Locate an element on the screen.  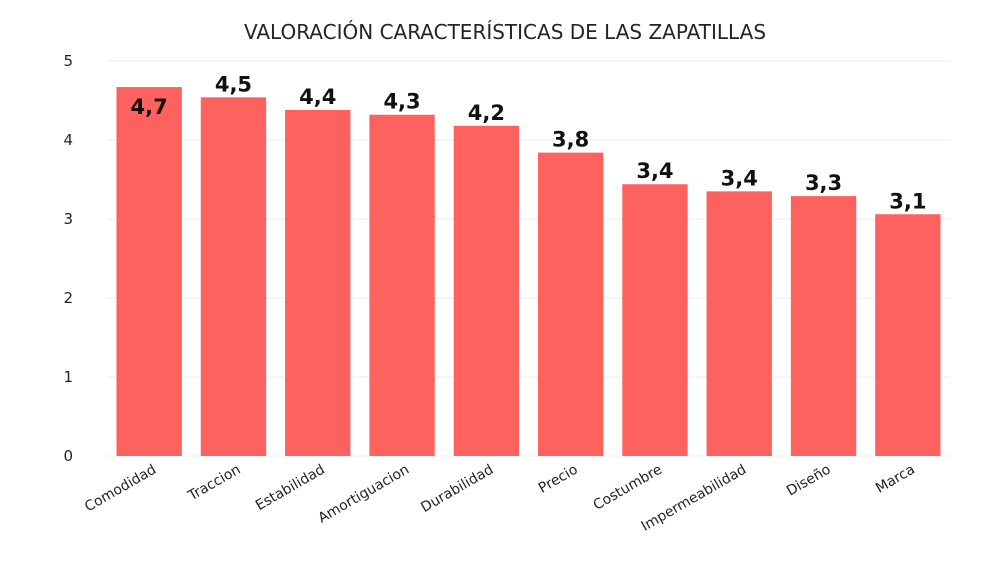
data-label: 3,1 is located at coordinates (907, 201).